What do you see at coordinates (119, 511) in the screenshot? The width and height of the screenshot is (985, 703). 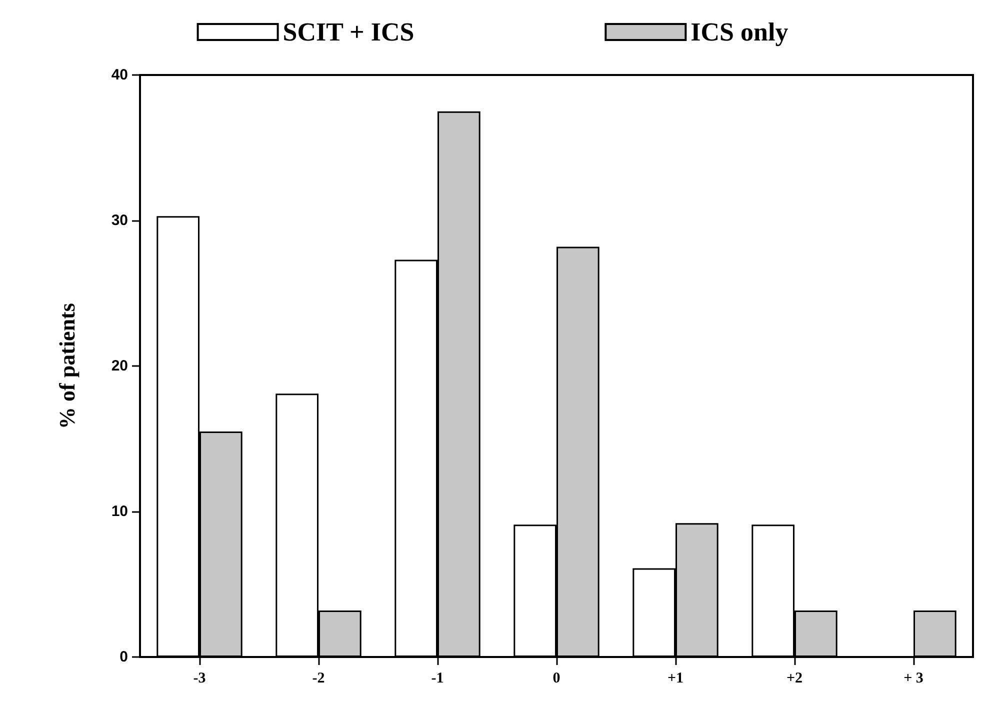 I see `y-tick-label: 10` at bounding box center [119, 511].